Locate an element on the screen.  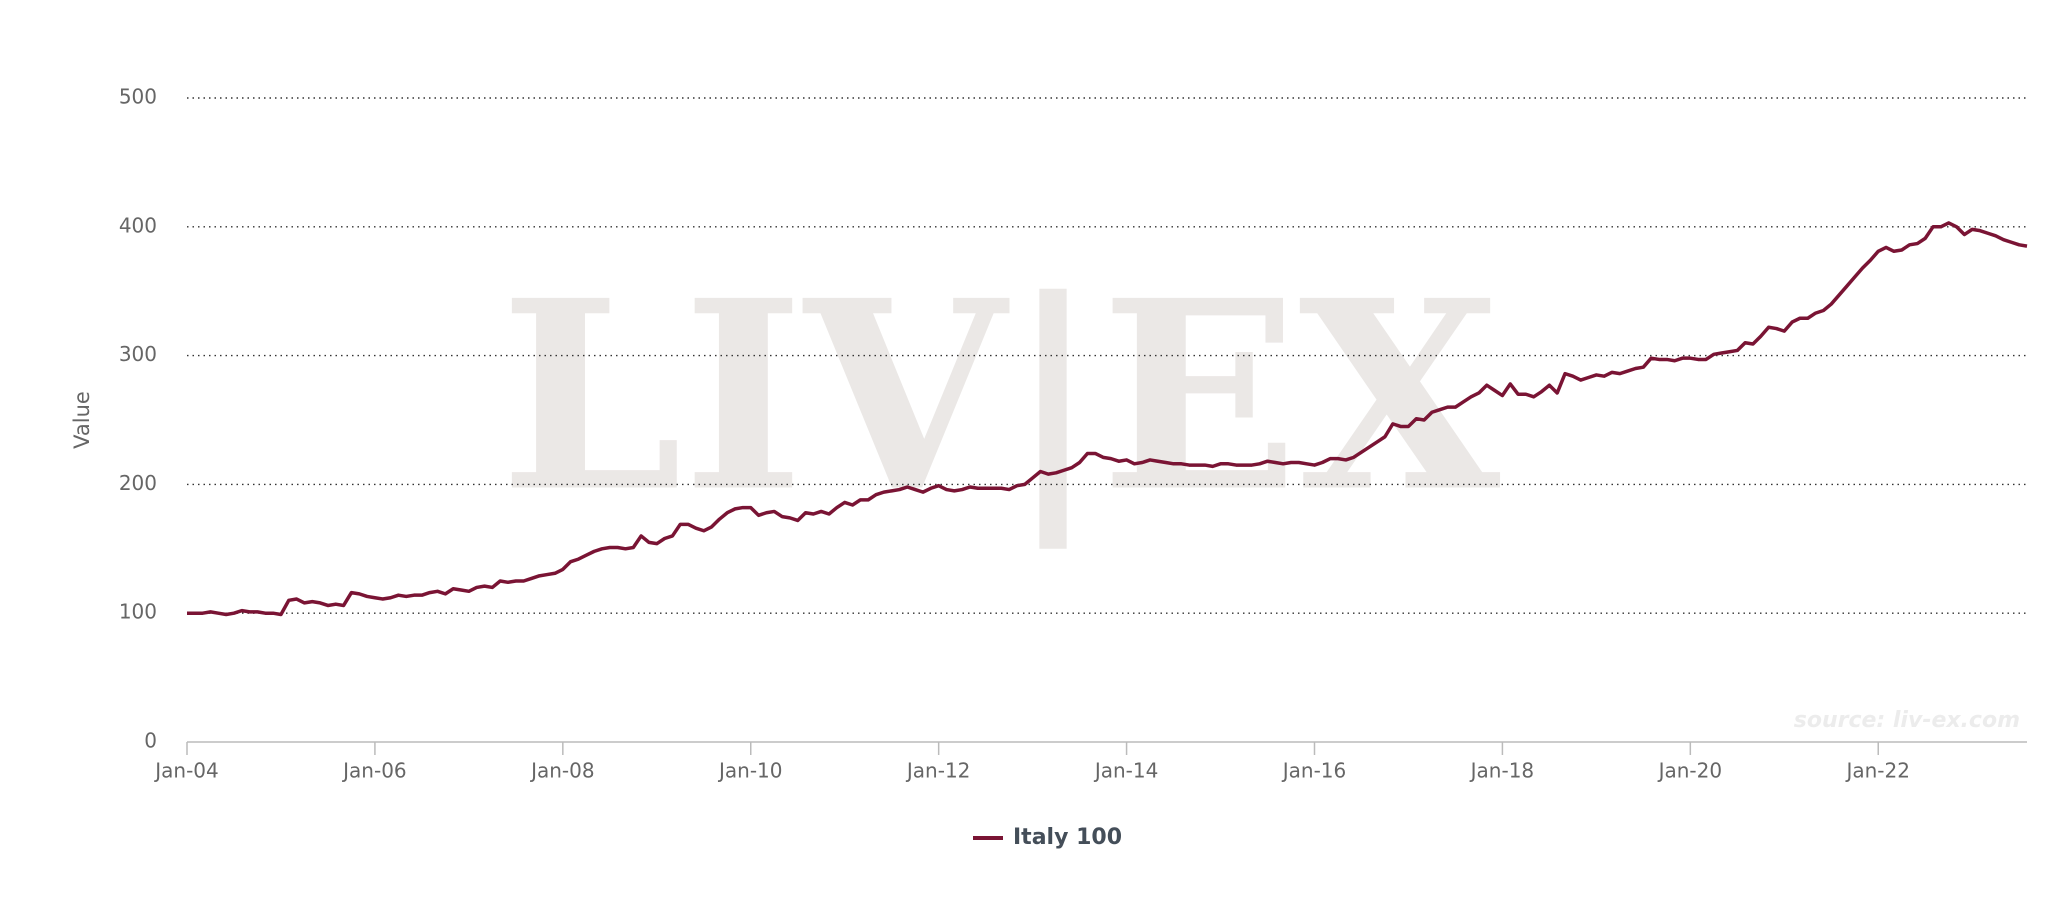
y-axis-title: Value is located at coordinates (82, 420).